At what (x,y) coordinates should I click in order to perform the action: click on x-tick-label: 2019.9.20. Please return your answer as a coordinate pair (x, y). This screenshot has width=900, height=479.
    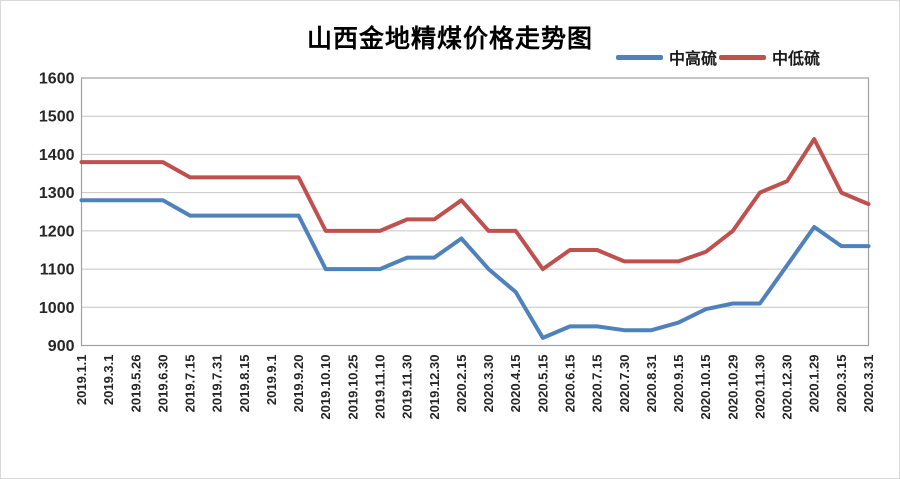
    Looking at the image, I should click on (298, 384).